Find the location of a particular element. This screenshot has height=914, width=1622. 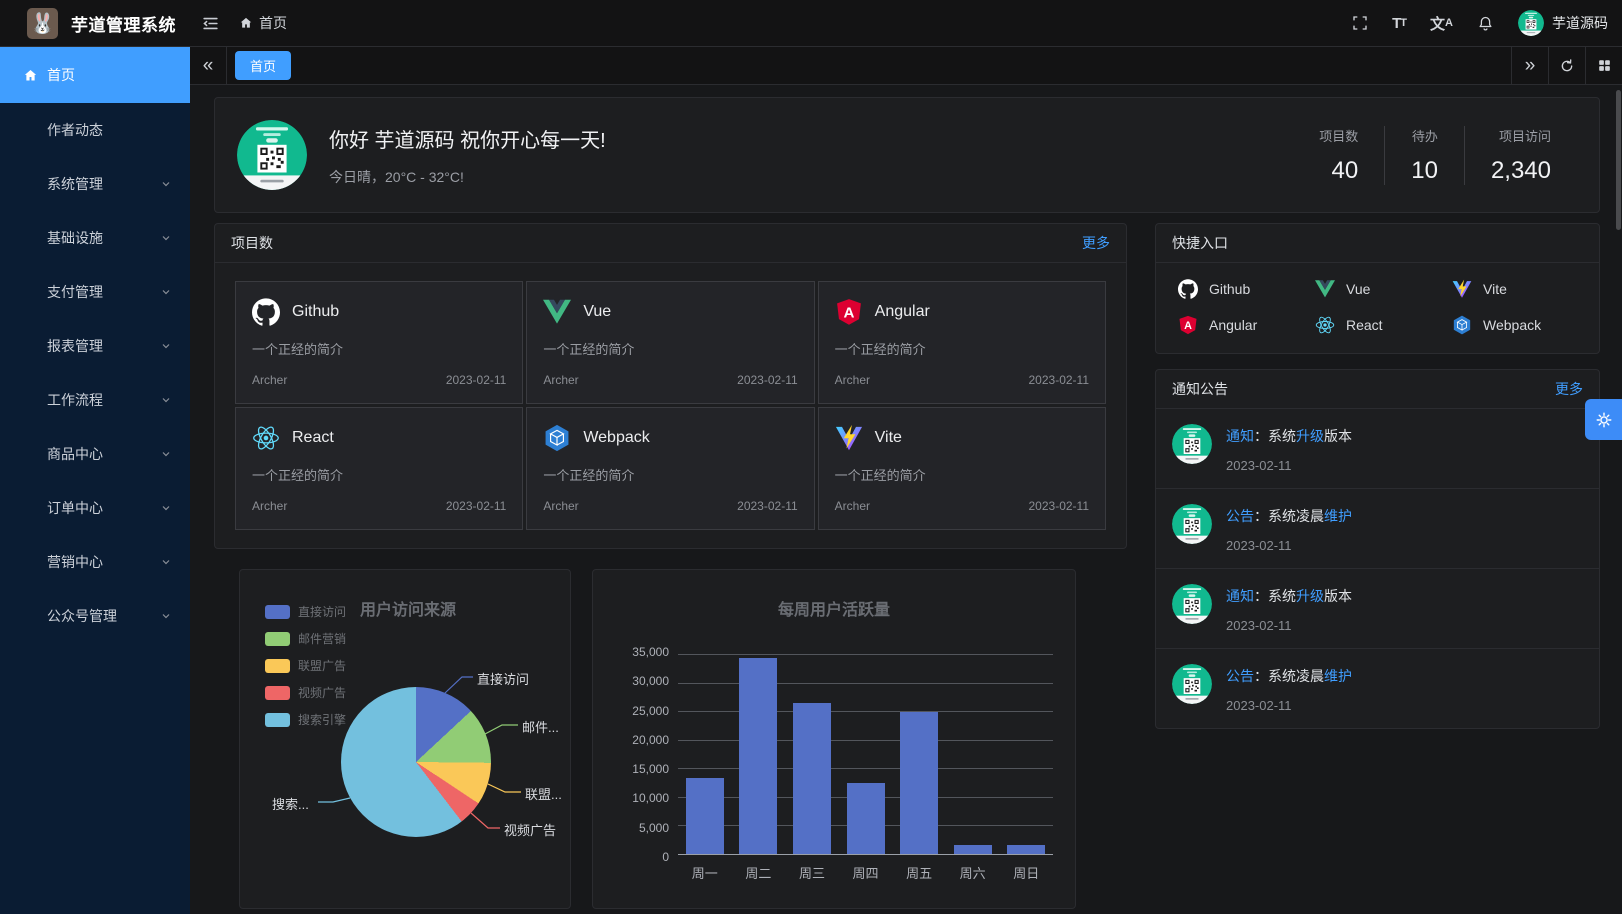

stat-projects: 项目数 40 is located at coordinates (1339, 156).